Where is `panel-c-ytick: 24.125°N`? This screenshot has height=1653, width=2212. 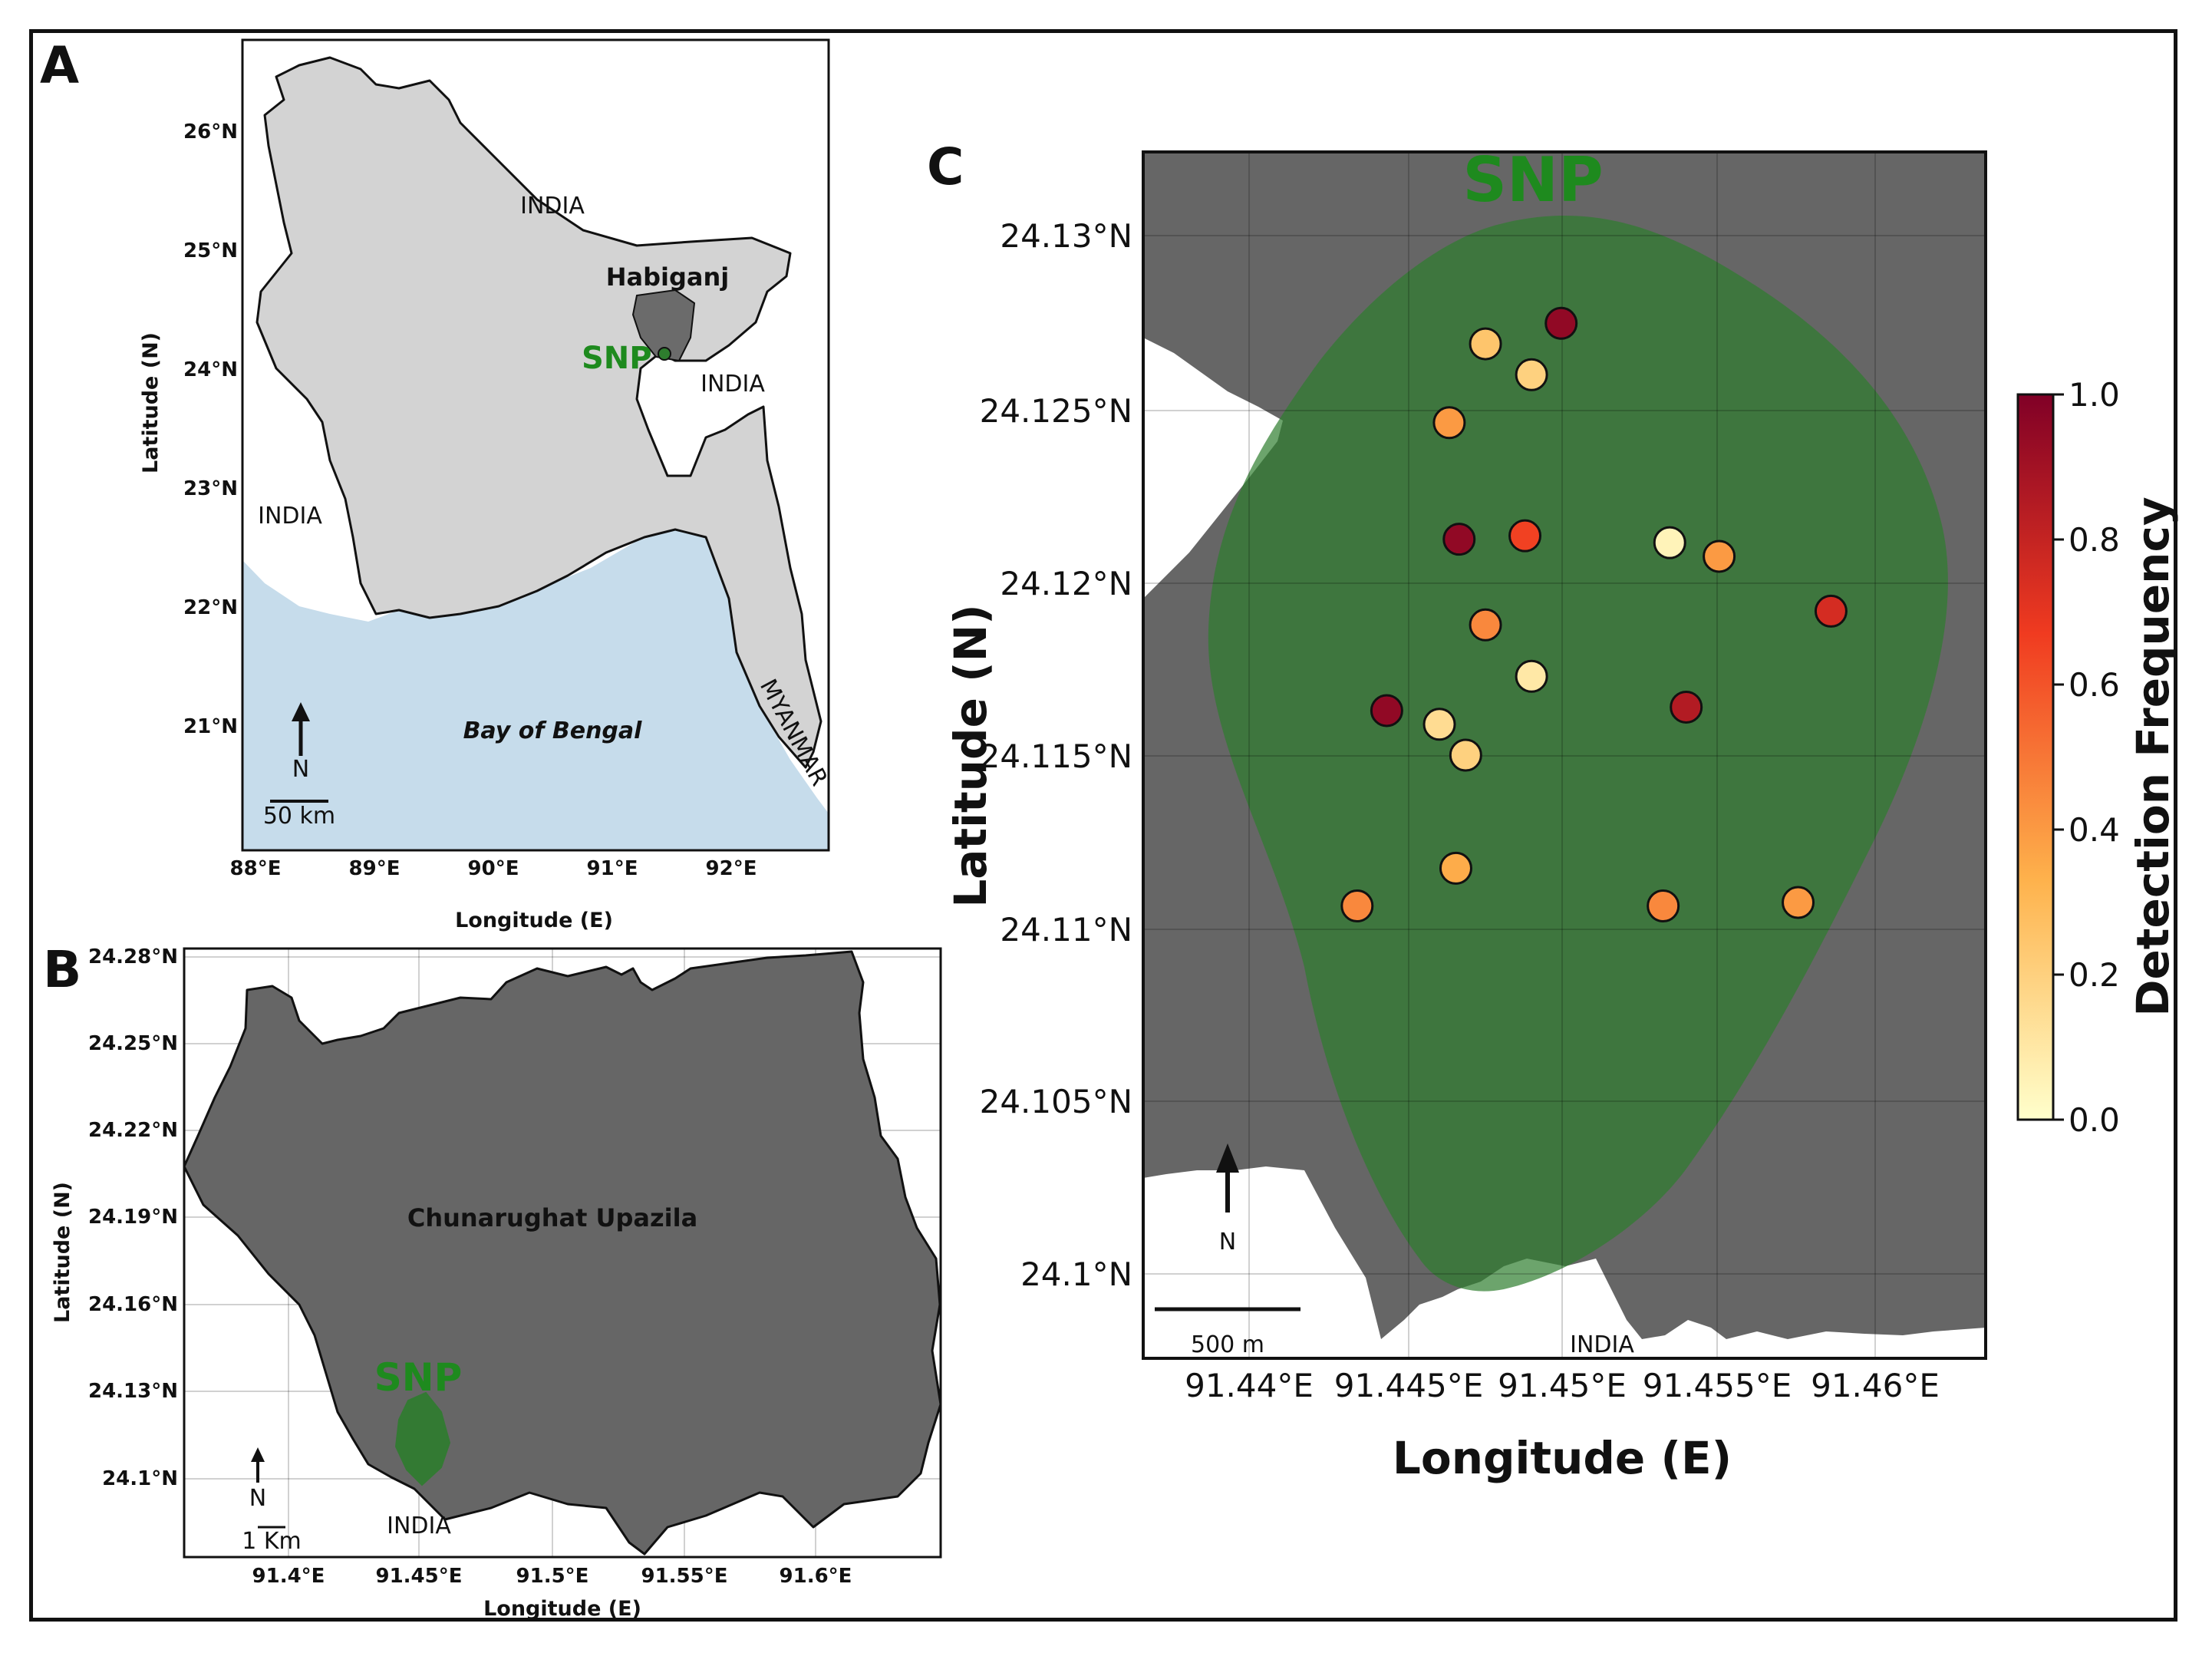 panel-c-ytick: 24.125°N is located at coordinates (1056, 411).